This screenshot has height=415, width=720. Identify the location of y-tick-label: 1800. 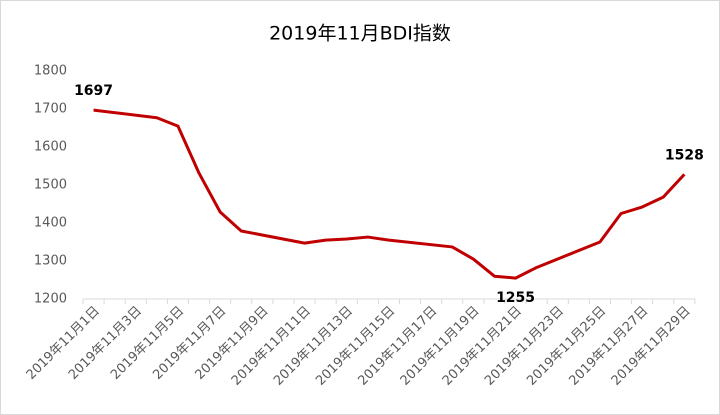
(50, 71).